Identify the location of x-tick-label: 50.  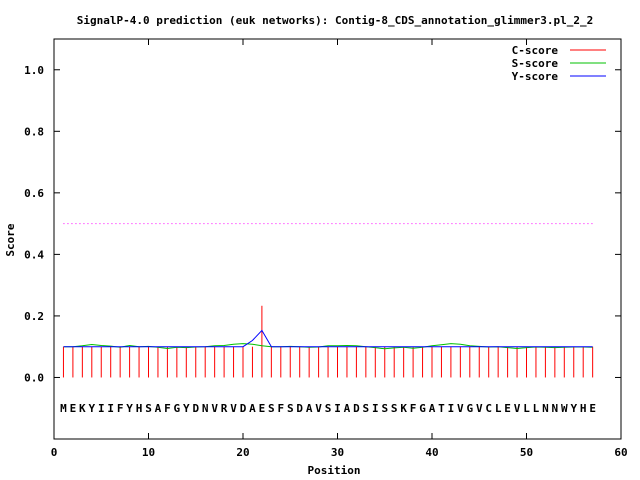
(526, 452).